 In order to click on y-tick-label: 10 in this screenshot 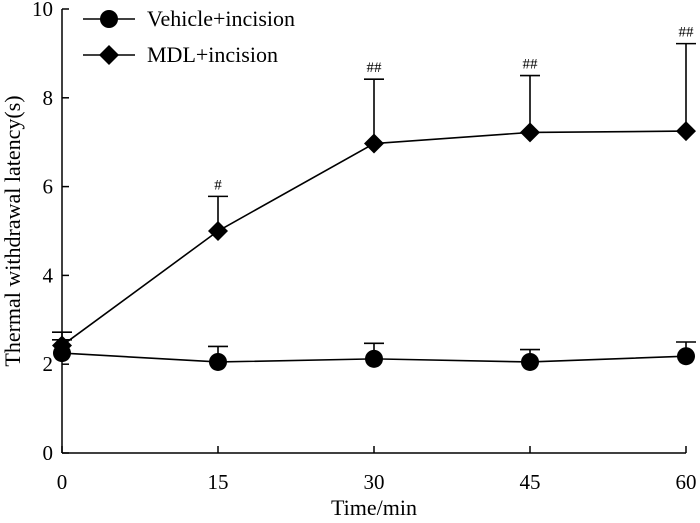, I will do `click(42, 10)`.